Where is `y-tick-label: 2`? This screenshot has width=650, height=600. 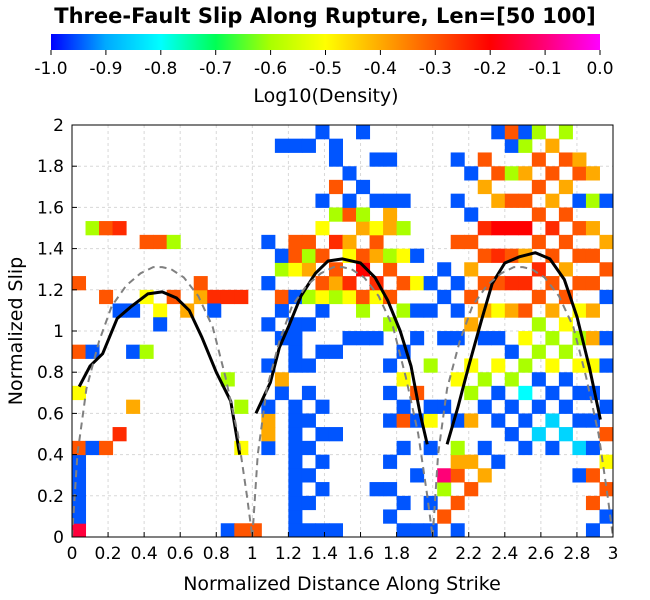 y-tick-label: 2 is located at coordinates (58, 126).